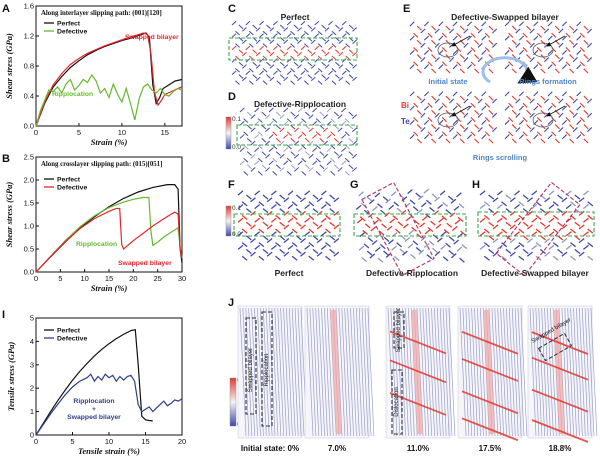  What do you see at coordinates (29, 203) in the screenshot?
I see `y-tick-label: 1.5` at bounding box center [29, 203].